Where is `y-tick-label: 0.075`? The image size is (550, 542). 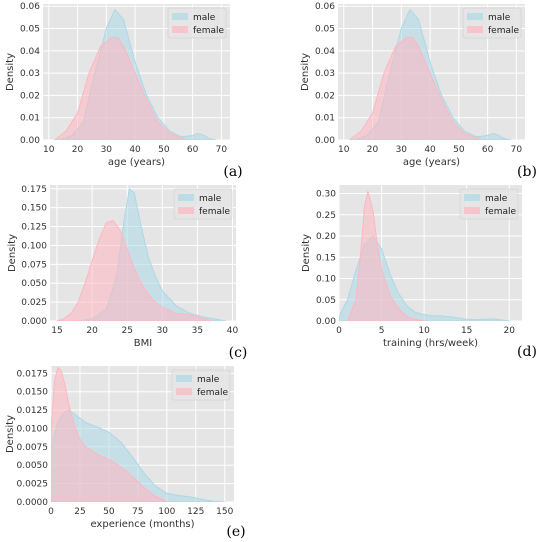 y-tick-label: 0.075 is located at coordinates (34, 265).